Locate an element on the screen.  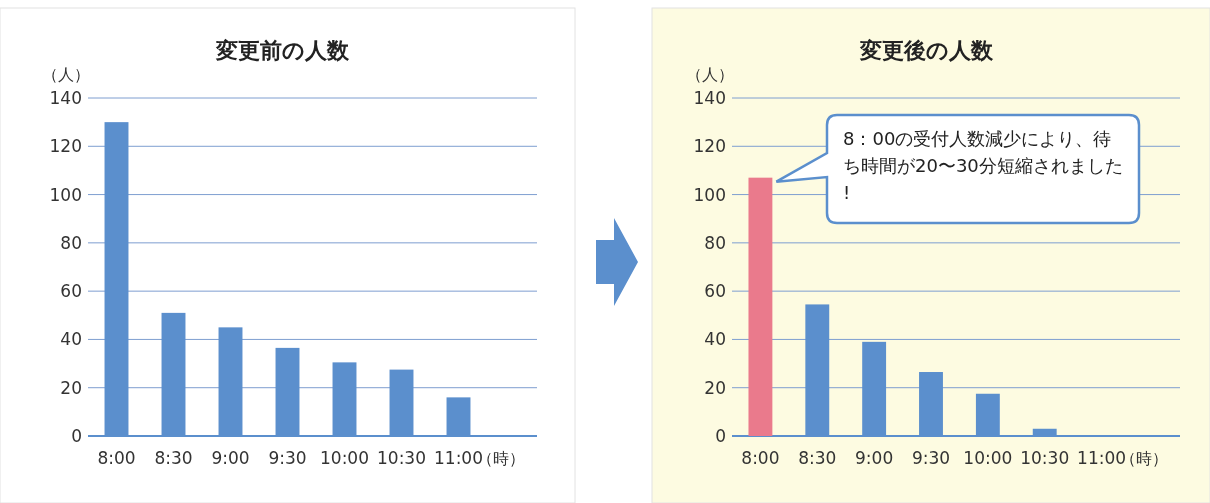
bar is located at coordinates (760, 306).